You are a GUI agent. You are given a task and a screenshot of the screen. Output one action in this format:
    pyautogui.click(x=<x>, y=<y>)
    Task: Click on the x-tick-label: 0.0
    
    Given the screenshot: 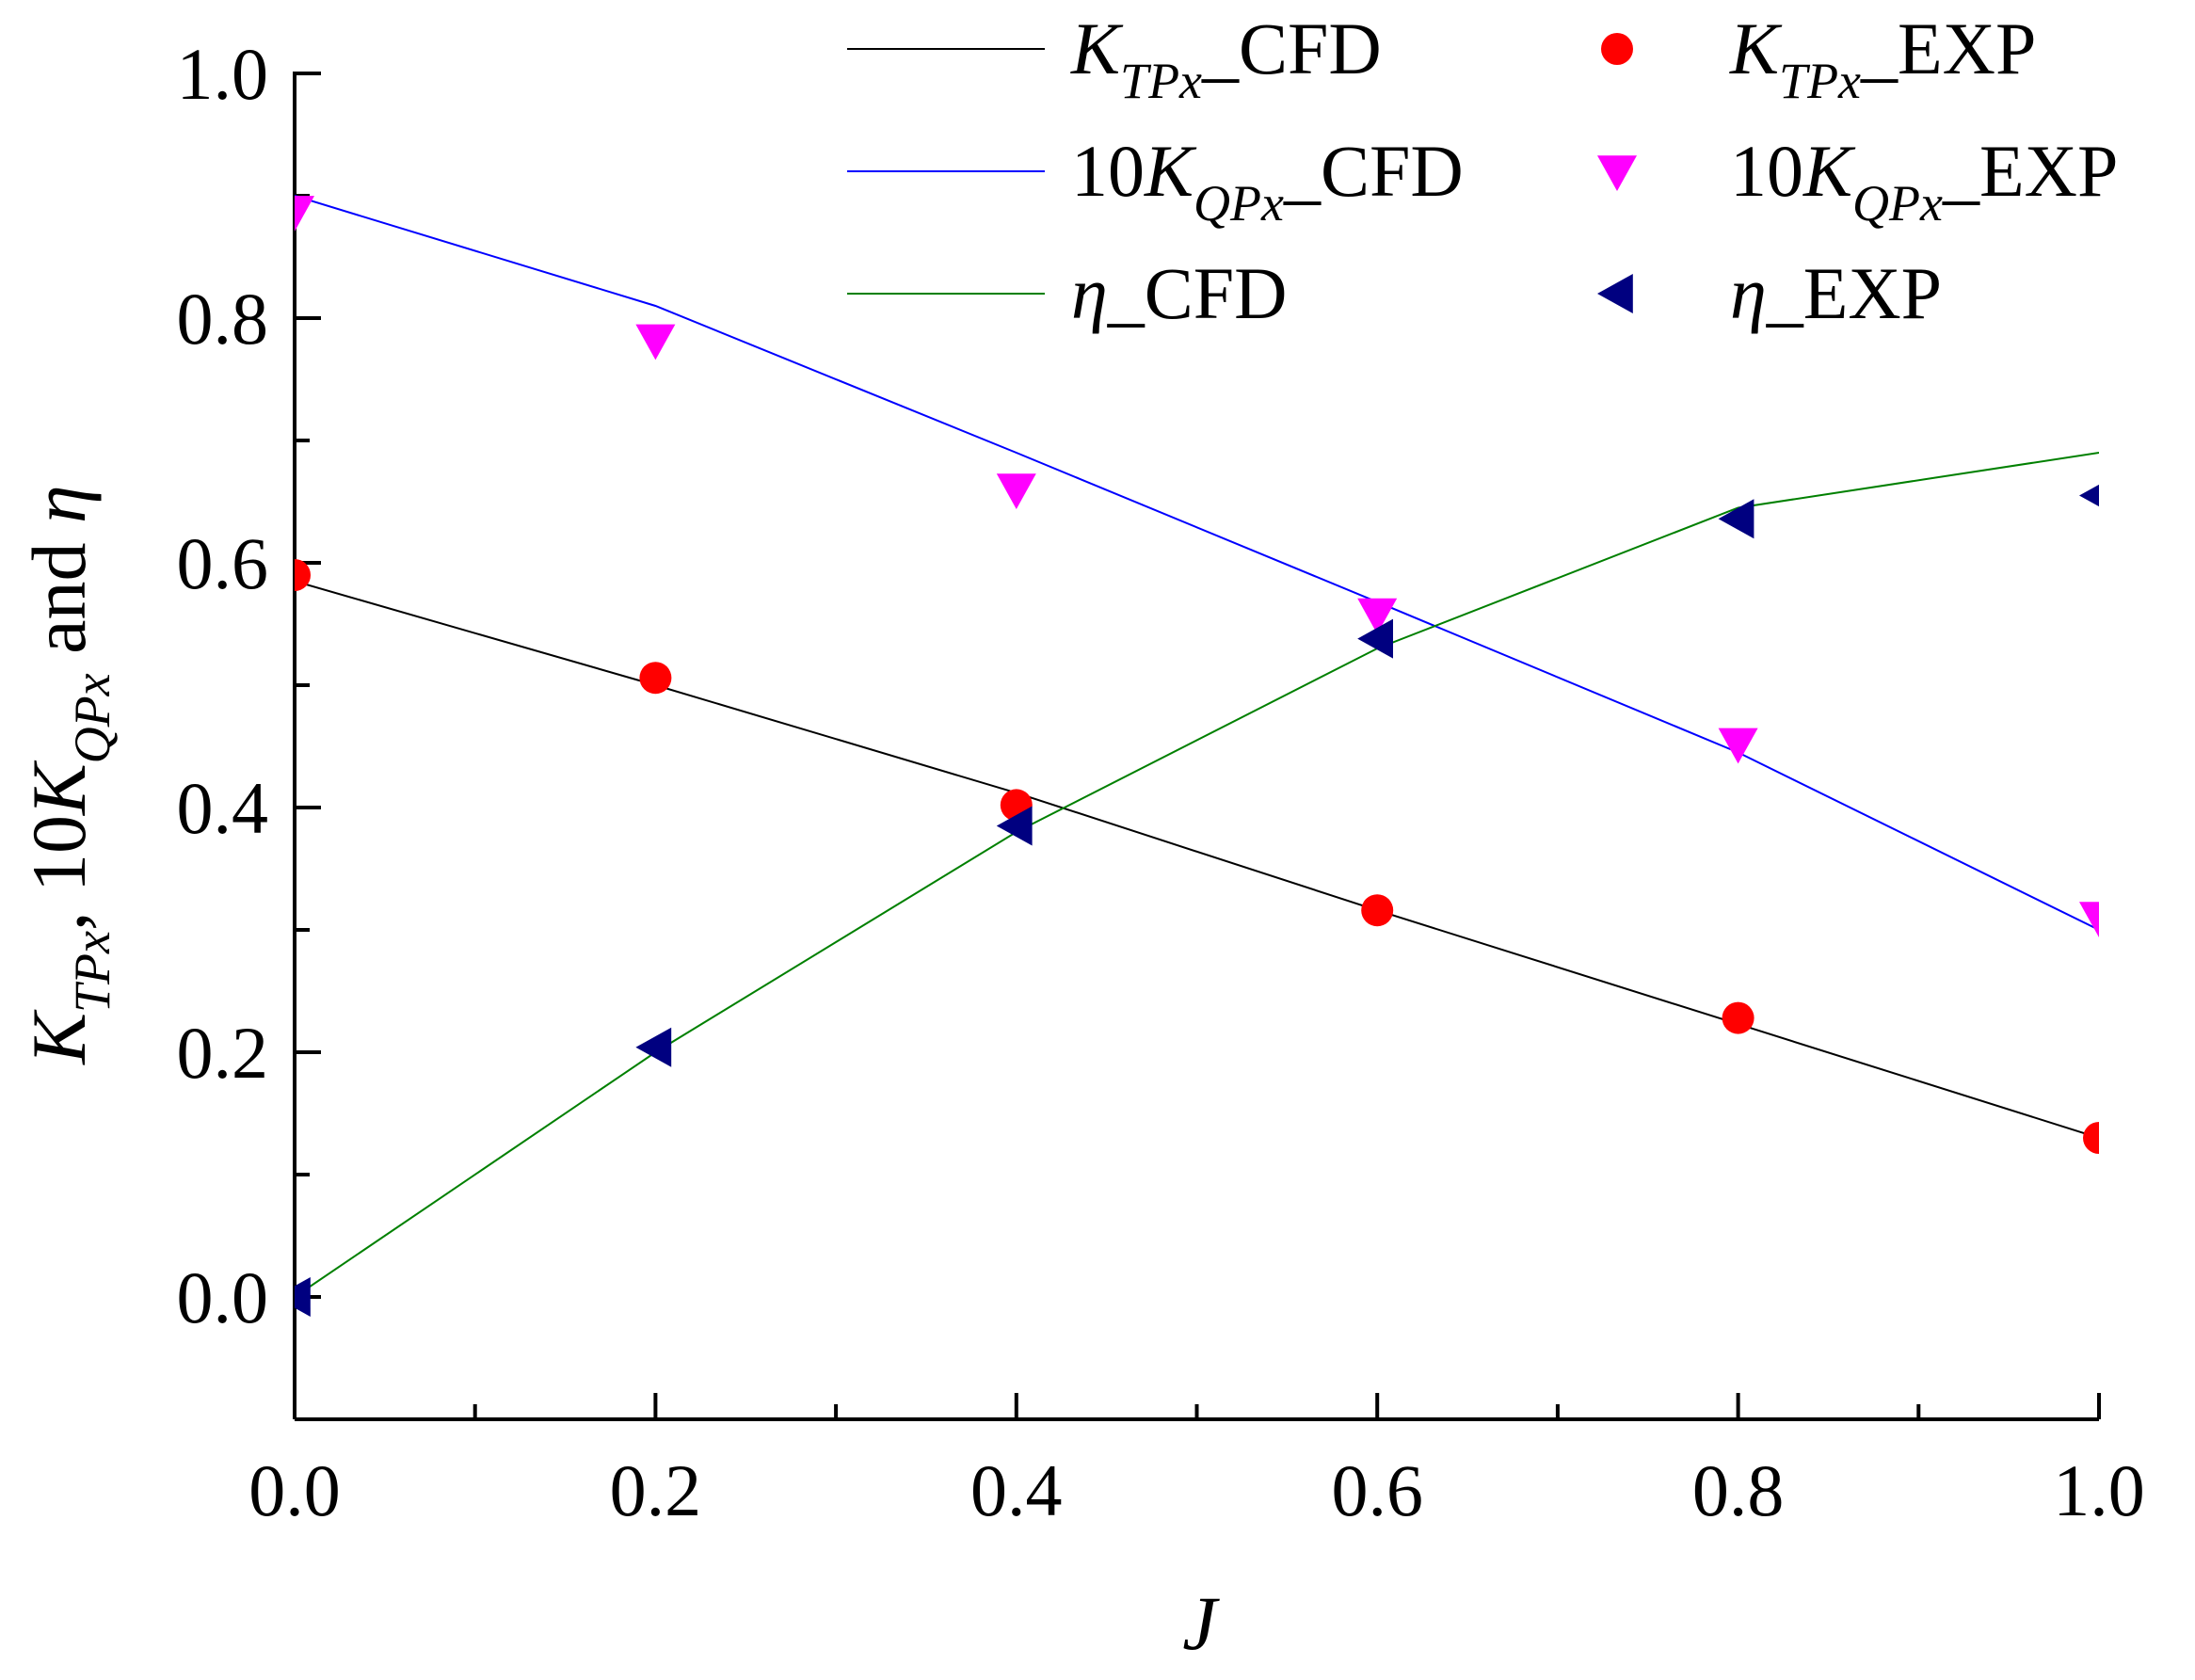 What is the action you would take?
    pyautogui.click(x=294, y=1490)
    